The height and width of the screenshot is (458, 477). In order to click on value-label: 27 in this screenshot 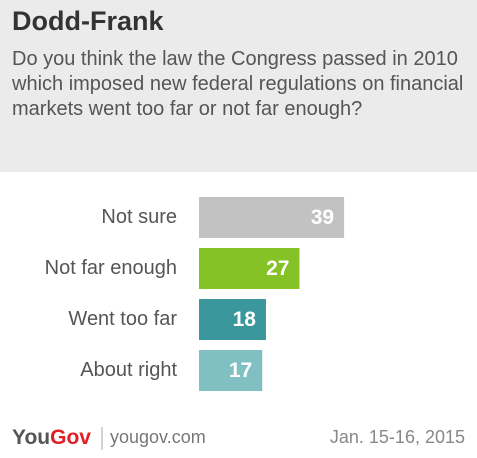, I will do `click(277, 268)`.